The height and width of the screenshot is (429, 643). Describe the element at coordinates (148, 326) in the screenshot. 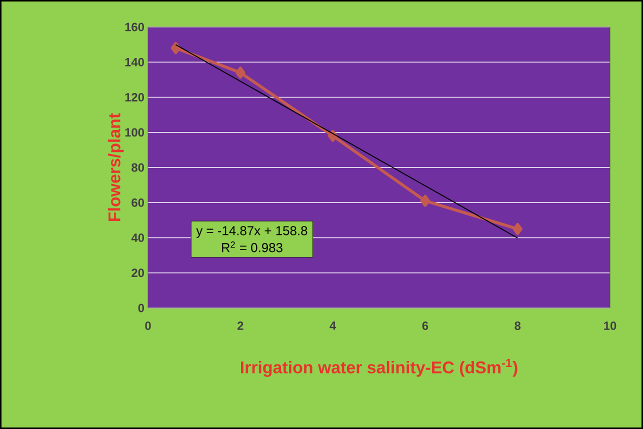

I see `x-tick-label: 0` at that location.